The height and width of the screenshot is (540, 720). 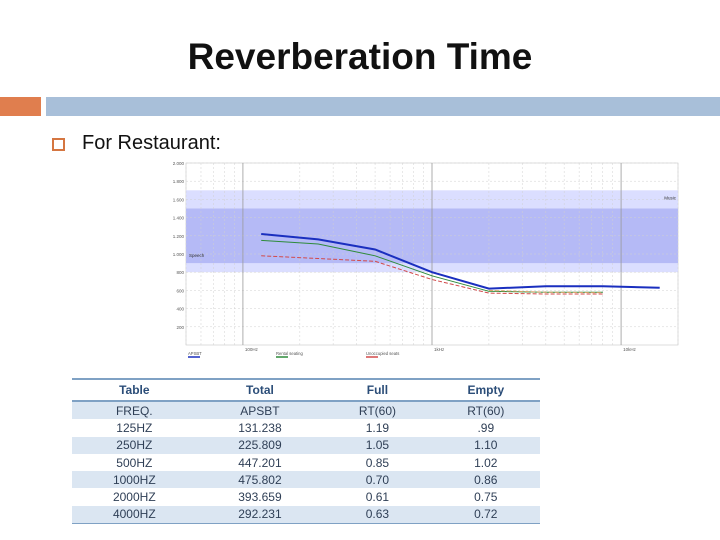 I want to click on table-cell: 1.05, so click(x=377, y=445).